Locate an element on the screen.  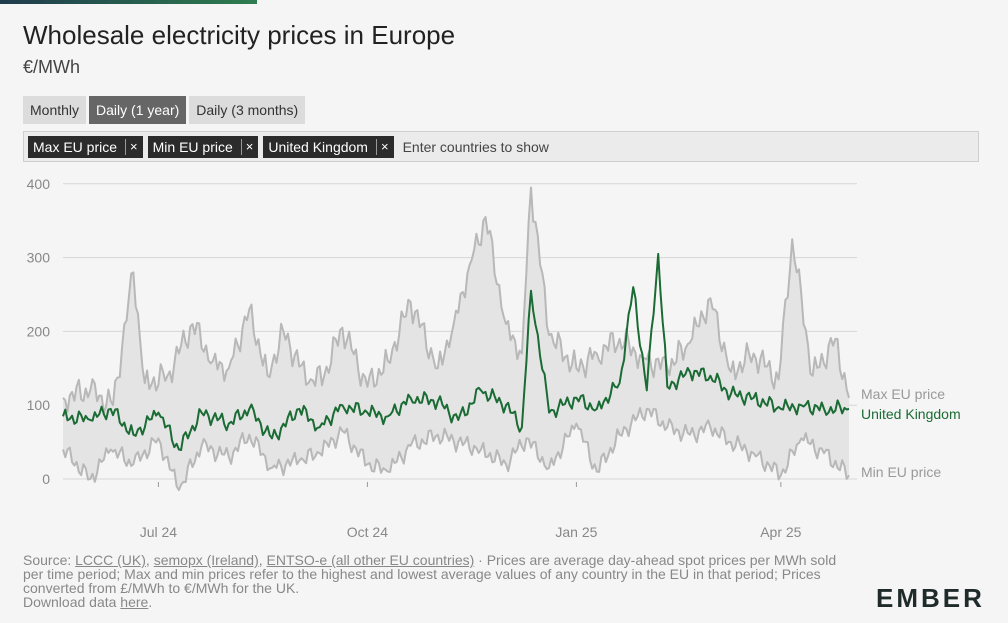
tab-monthly: Monthly is located at coordinates (55, 110).